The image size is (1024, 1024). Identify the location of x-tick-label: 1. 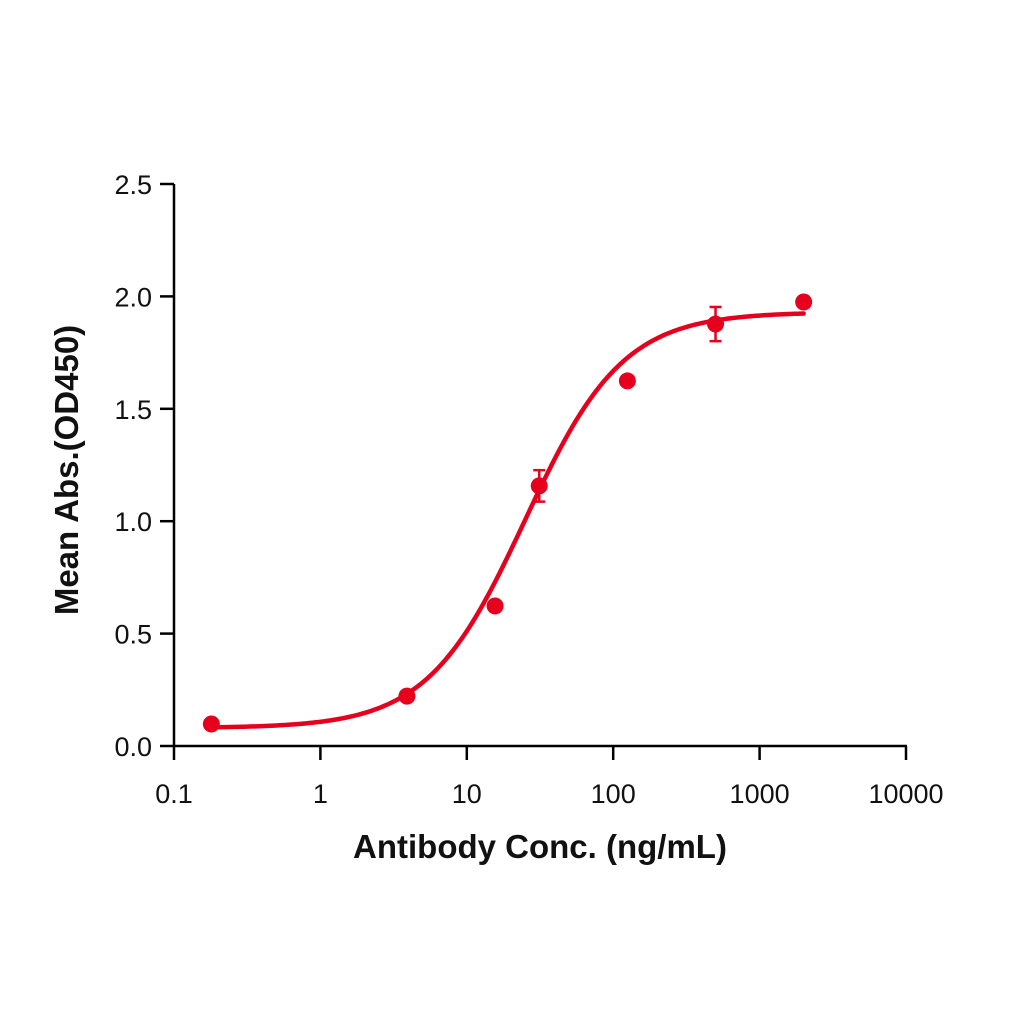
(320, 794).